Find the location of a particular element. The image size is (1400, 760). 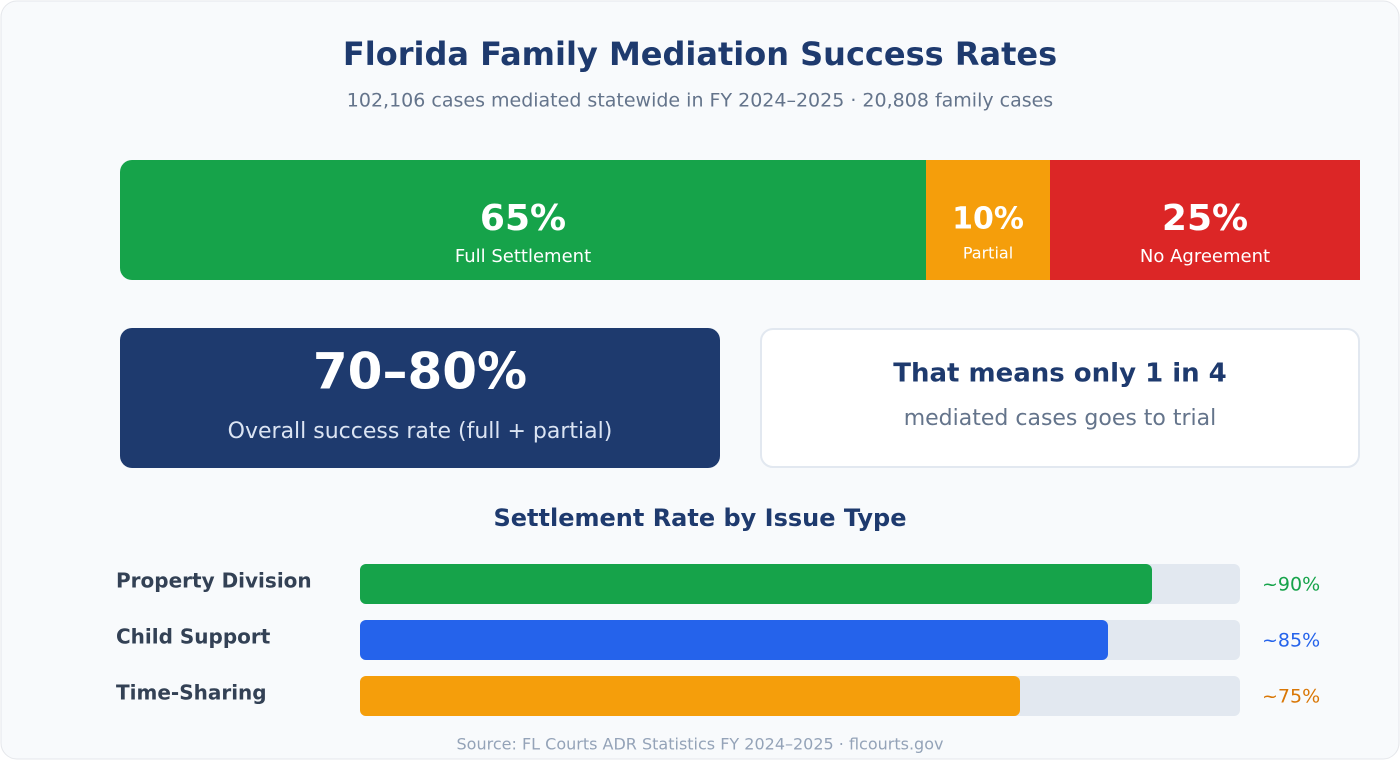

value-label: 65% is located at coordinates (523, 218).